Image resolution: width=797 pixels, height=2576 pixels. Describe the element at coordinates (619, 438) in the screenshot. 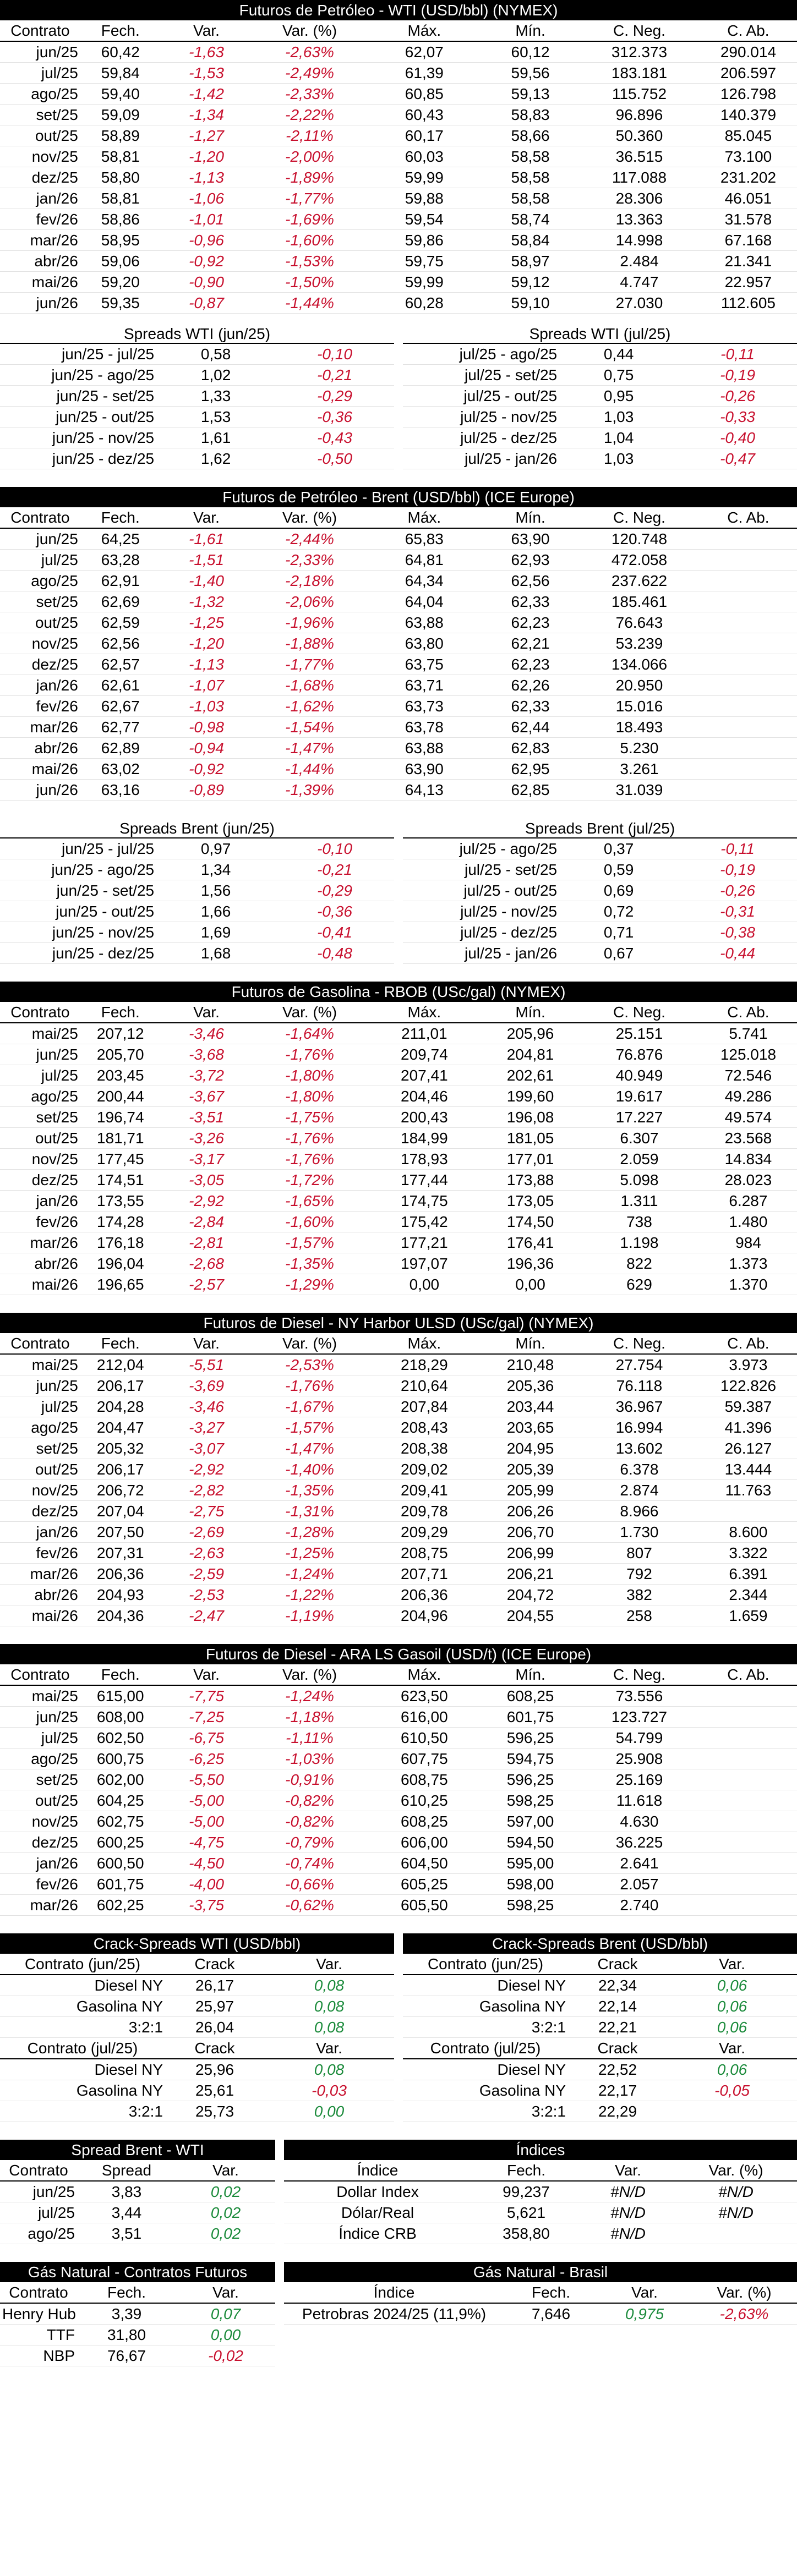

I see `spread-cell: 1,04` at that location.